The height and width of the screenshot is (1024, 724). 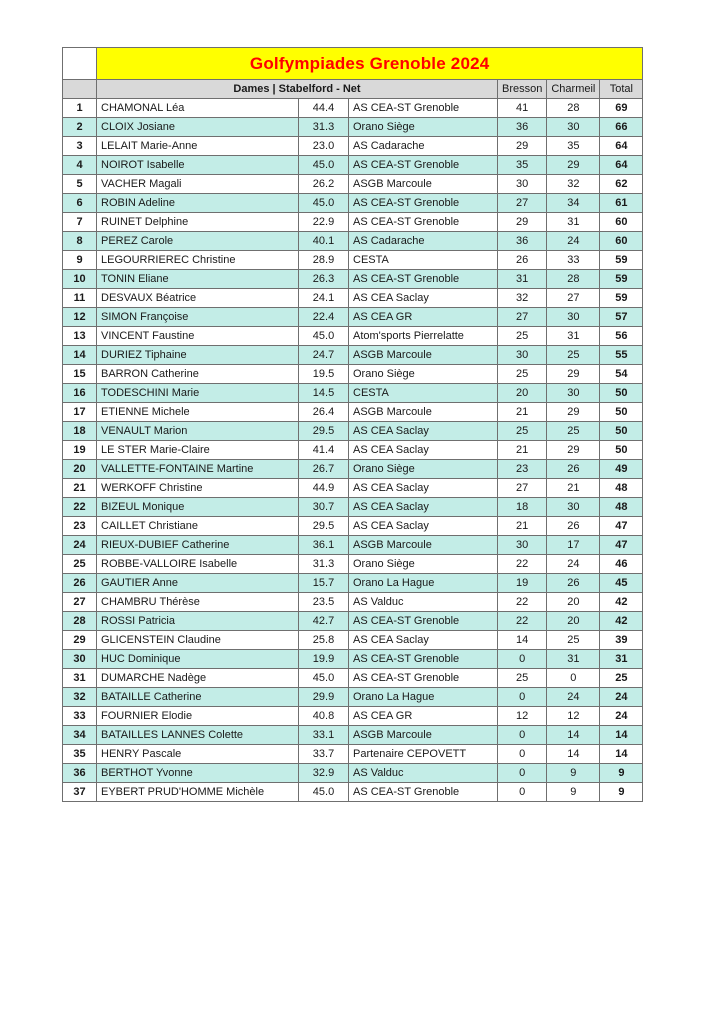 What do you see at coordinates (522, 564) in the screenshot?
I see `bresson-score-cell: 22` at bounding box center [522, 564].